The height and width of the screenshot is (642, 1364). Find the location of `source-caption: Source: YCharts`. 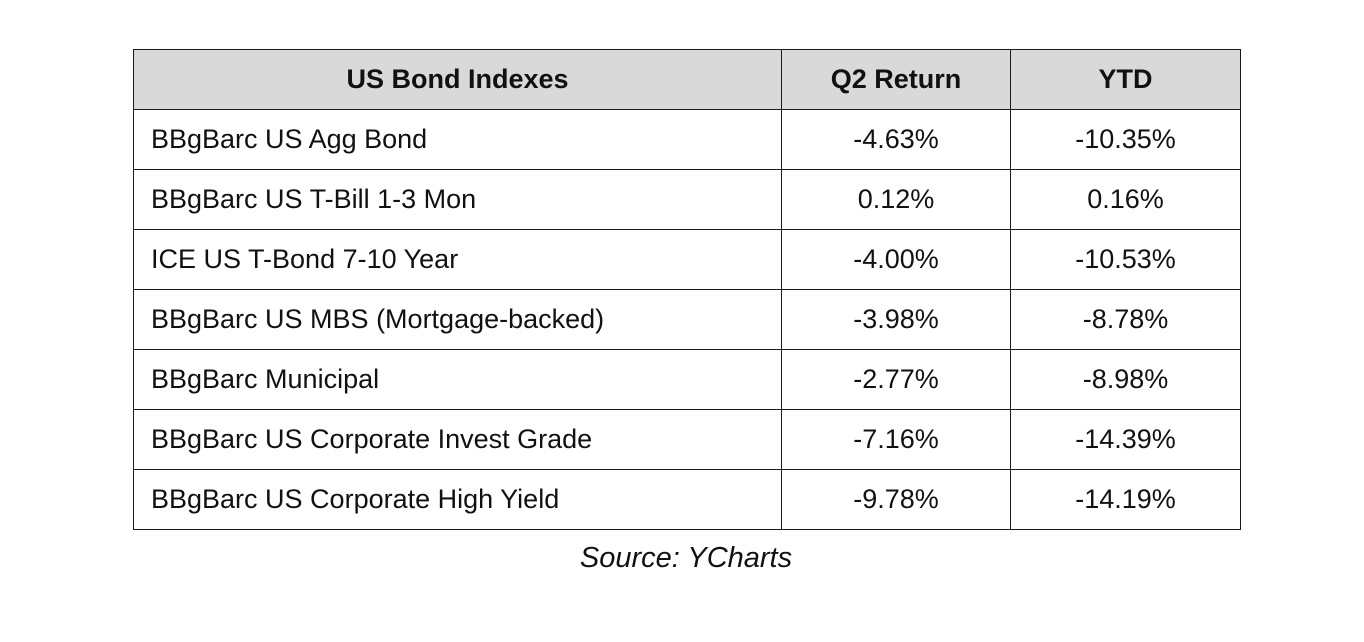

source-caption: Source: YCharts is located at coordinates (686, 558).